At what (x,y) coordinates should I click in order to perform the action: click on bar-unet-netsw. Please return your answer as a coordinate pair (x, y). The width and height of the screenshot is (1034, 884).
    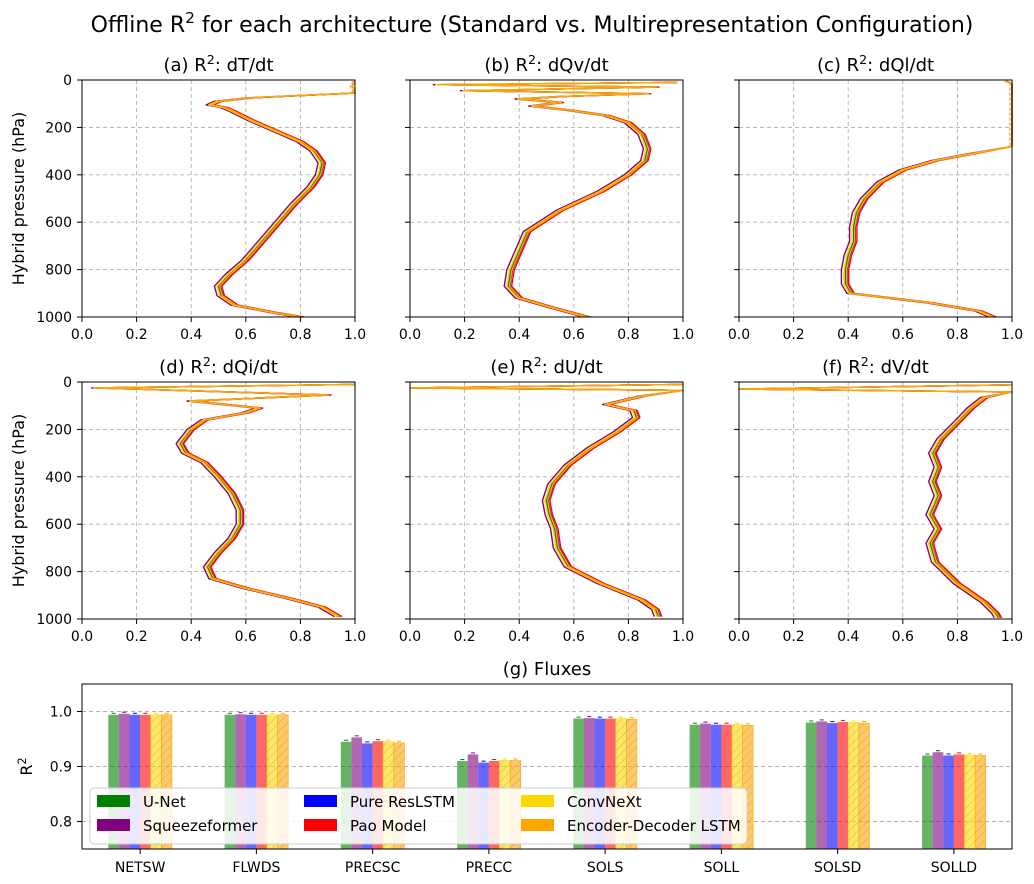
    Looking at the image, I should click on (113, 781).